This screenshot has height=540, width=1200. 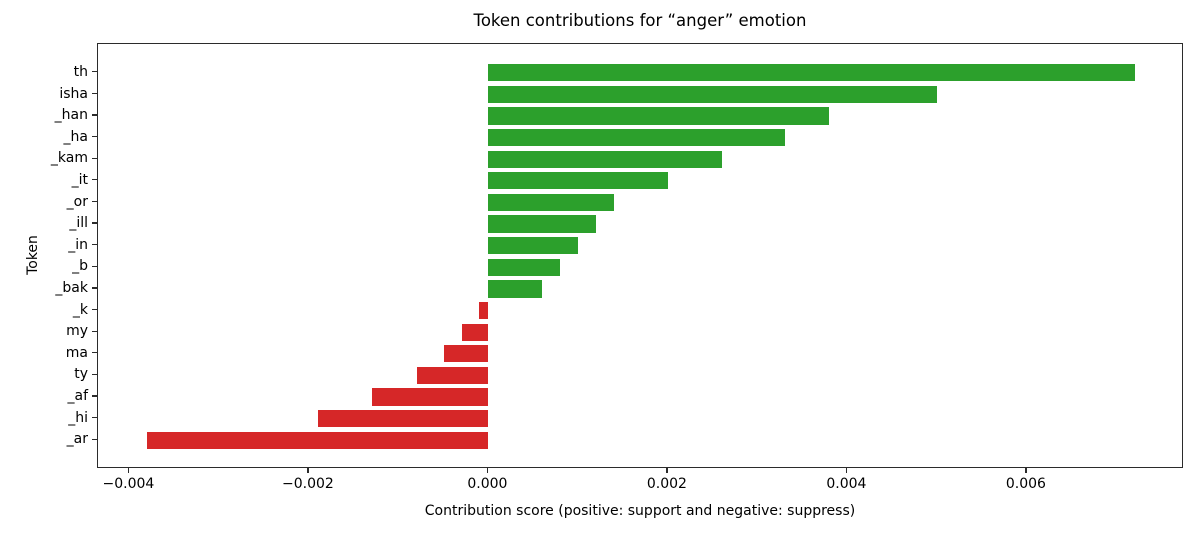 I want to click on bar-my, so click(x=475, y=332).